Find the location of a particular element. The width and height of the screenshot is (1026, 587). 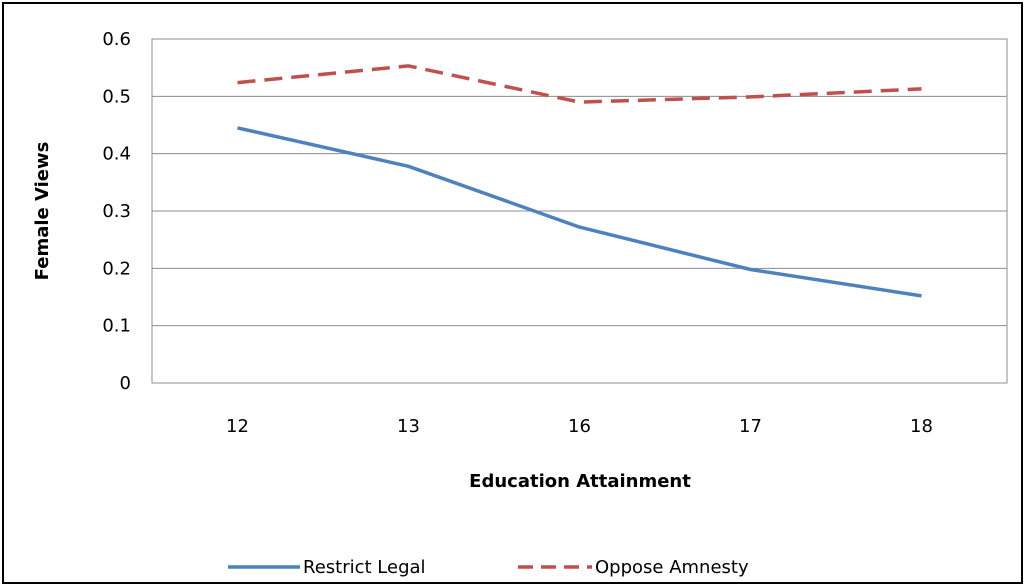

x-axis-ticks: 12 13 16 17 18 is located at coordinates (579, 426).